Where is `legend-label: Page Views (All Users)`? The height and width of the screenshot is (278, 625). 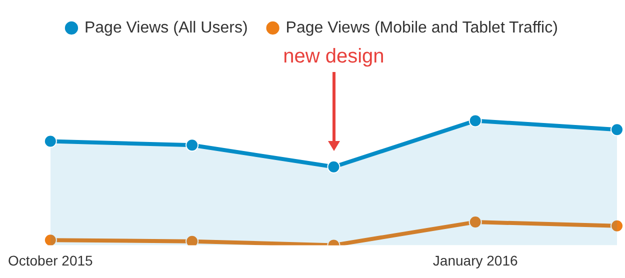
legend-label: Page Views (All Users) is located at coordinates (166, 27).